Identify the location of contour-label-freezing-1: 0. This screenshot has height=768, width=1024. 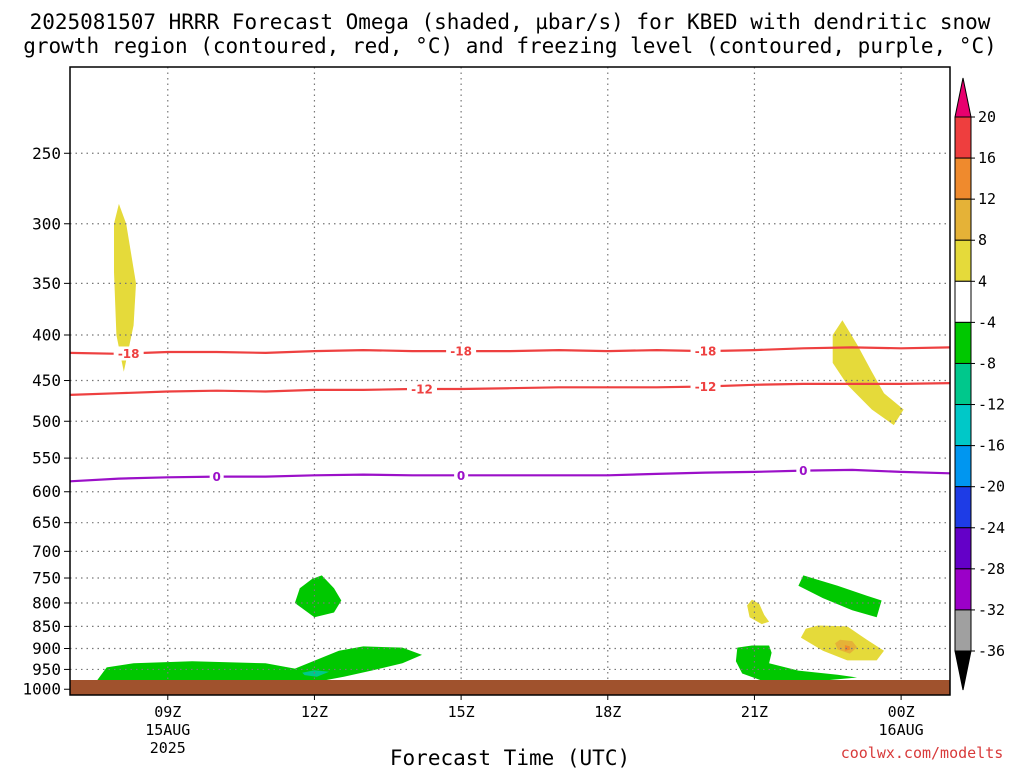
(461, 476).